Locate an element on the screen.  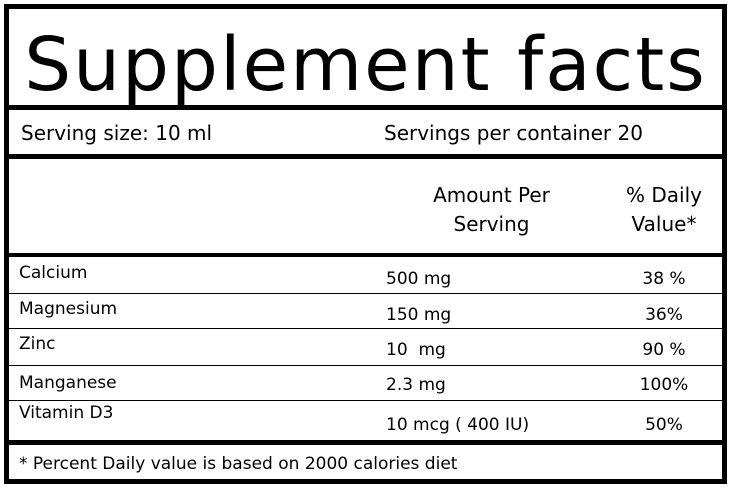
nutrient-amount: 2.3 mg is located at coordinates (416, 385).